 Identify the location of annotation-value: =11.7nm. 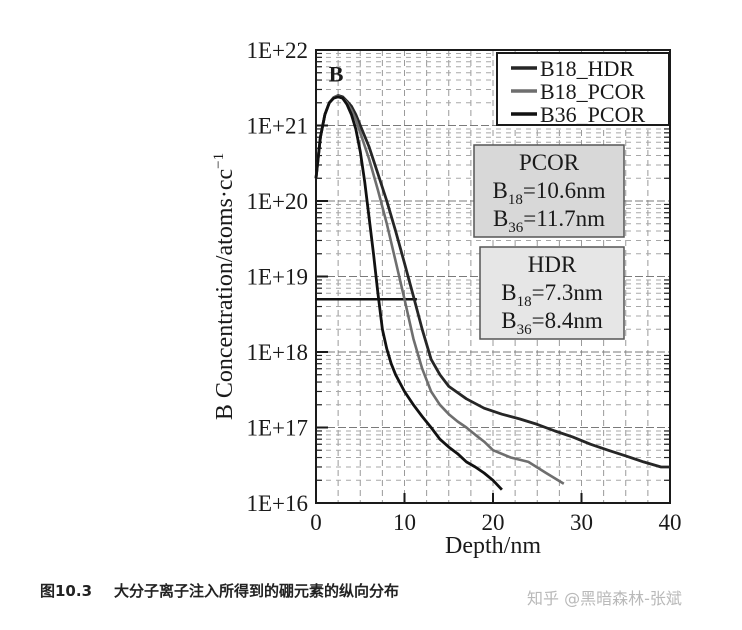
(564, 218).